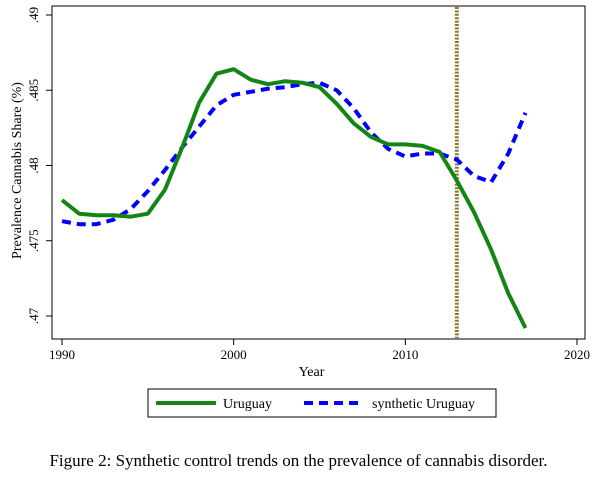 The image size is (597, 478). I want to click on y-axis-label: Prevalence Cannabis Share (%), so click(17, 170).